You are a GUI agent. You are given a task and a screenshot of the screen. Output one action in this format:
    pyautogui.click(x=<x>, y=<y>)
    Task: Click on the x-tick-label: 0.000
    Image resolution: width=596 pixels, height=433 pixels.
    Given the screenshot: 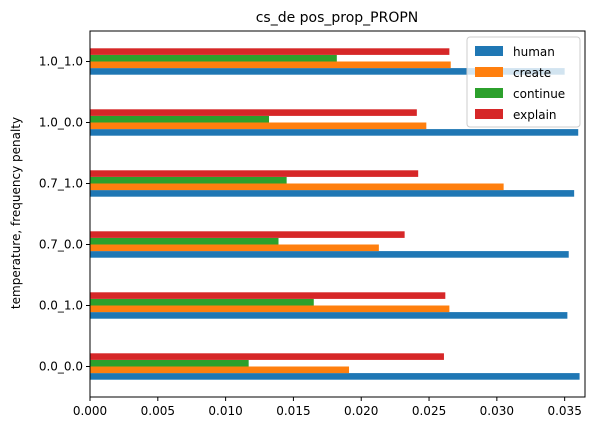 What is the action you would take?
    pyautogui.click(x=90, y=411)
    